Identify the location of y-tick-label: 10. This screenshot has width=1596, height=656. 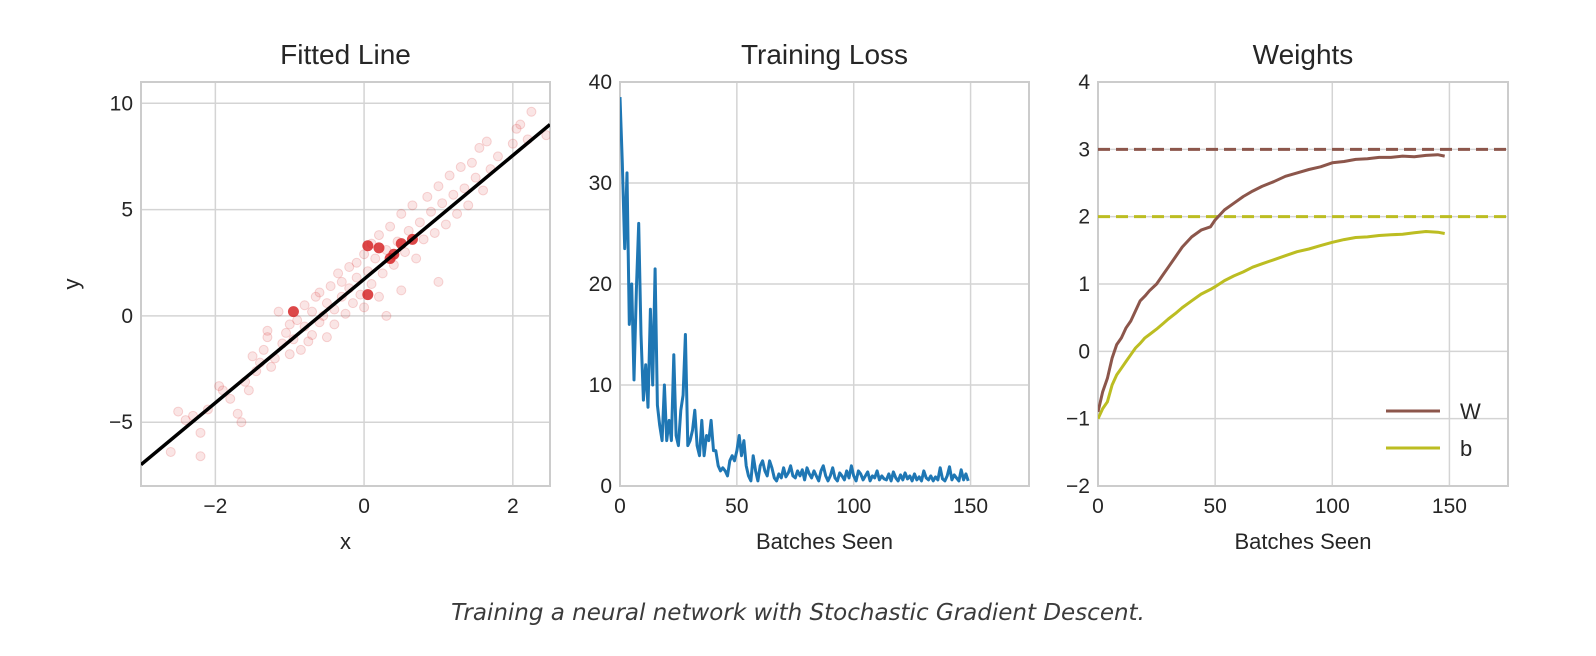
(600, 385).